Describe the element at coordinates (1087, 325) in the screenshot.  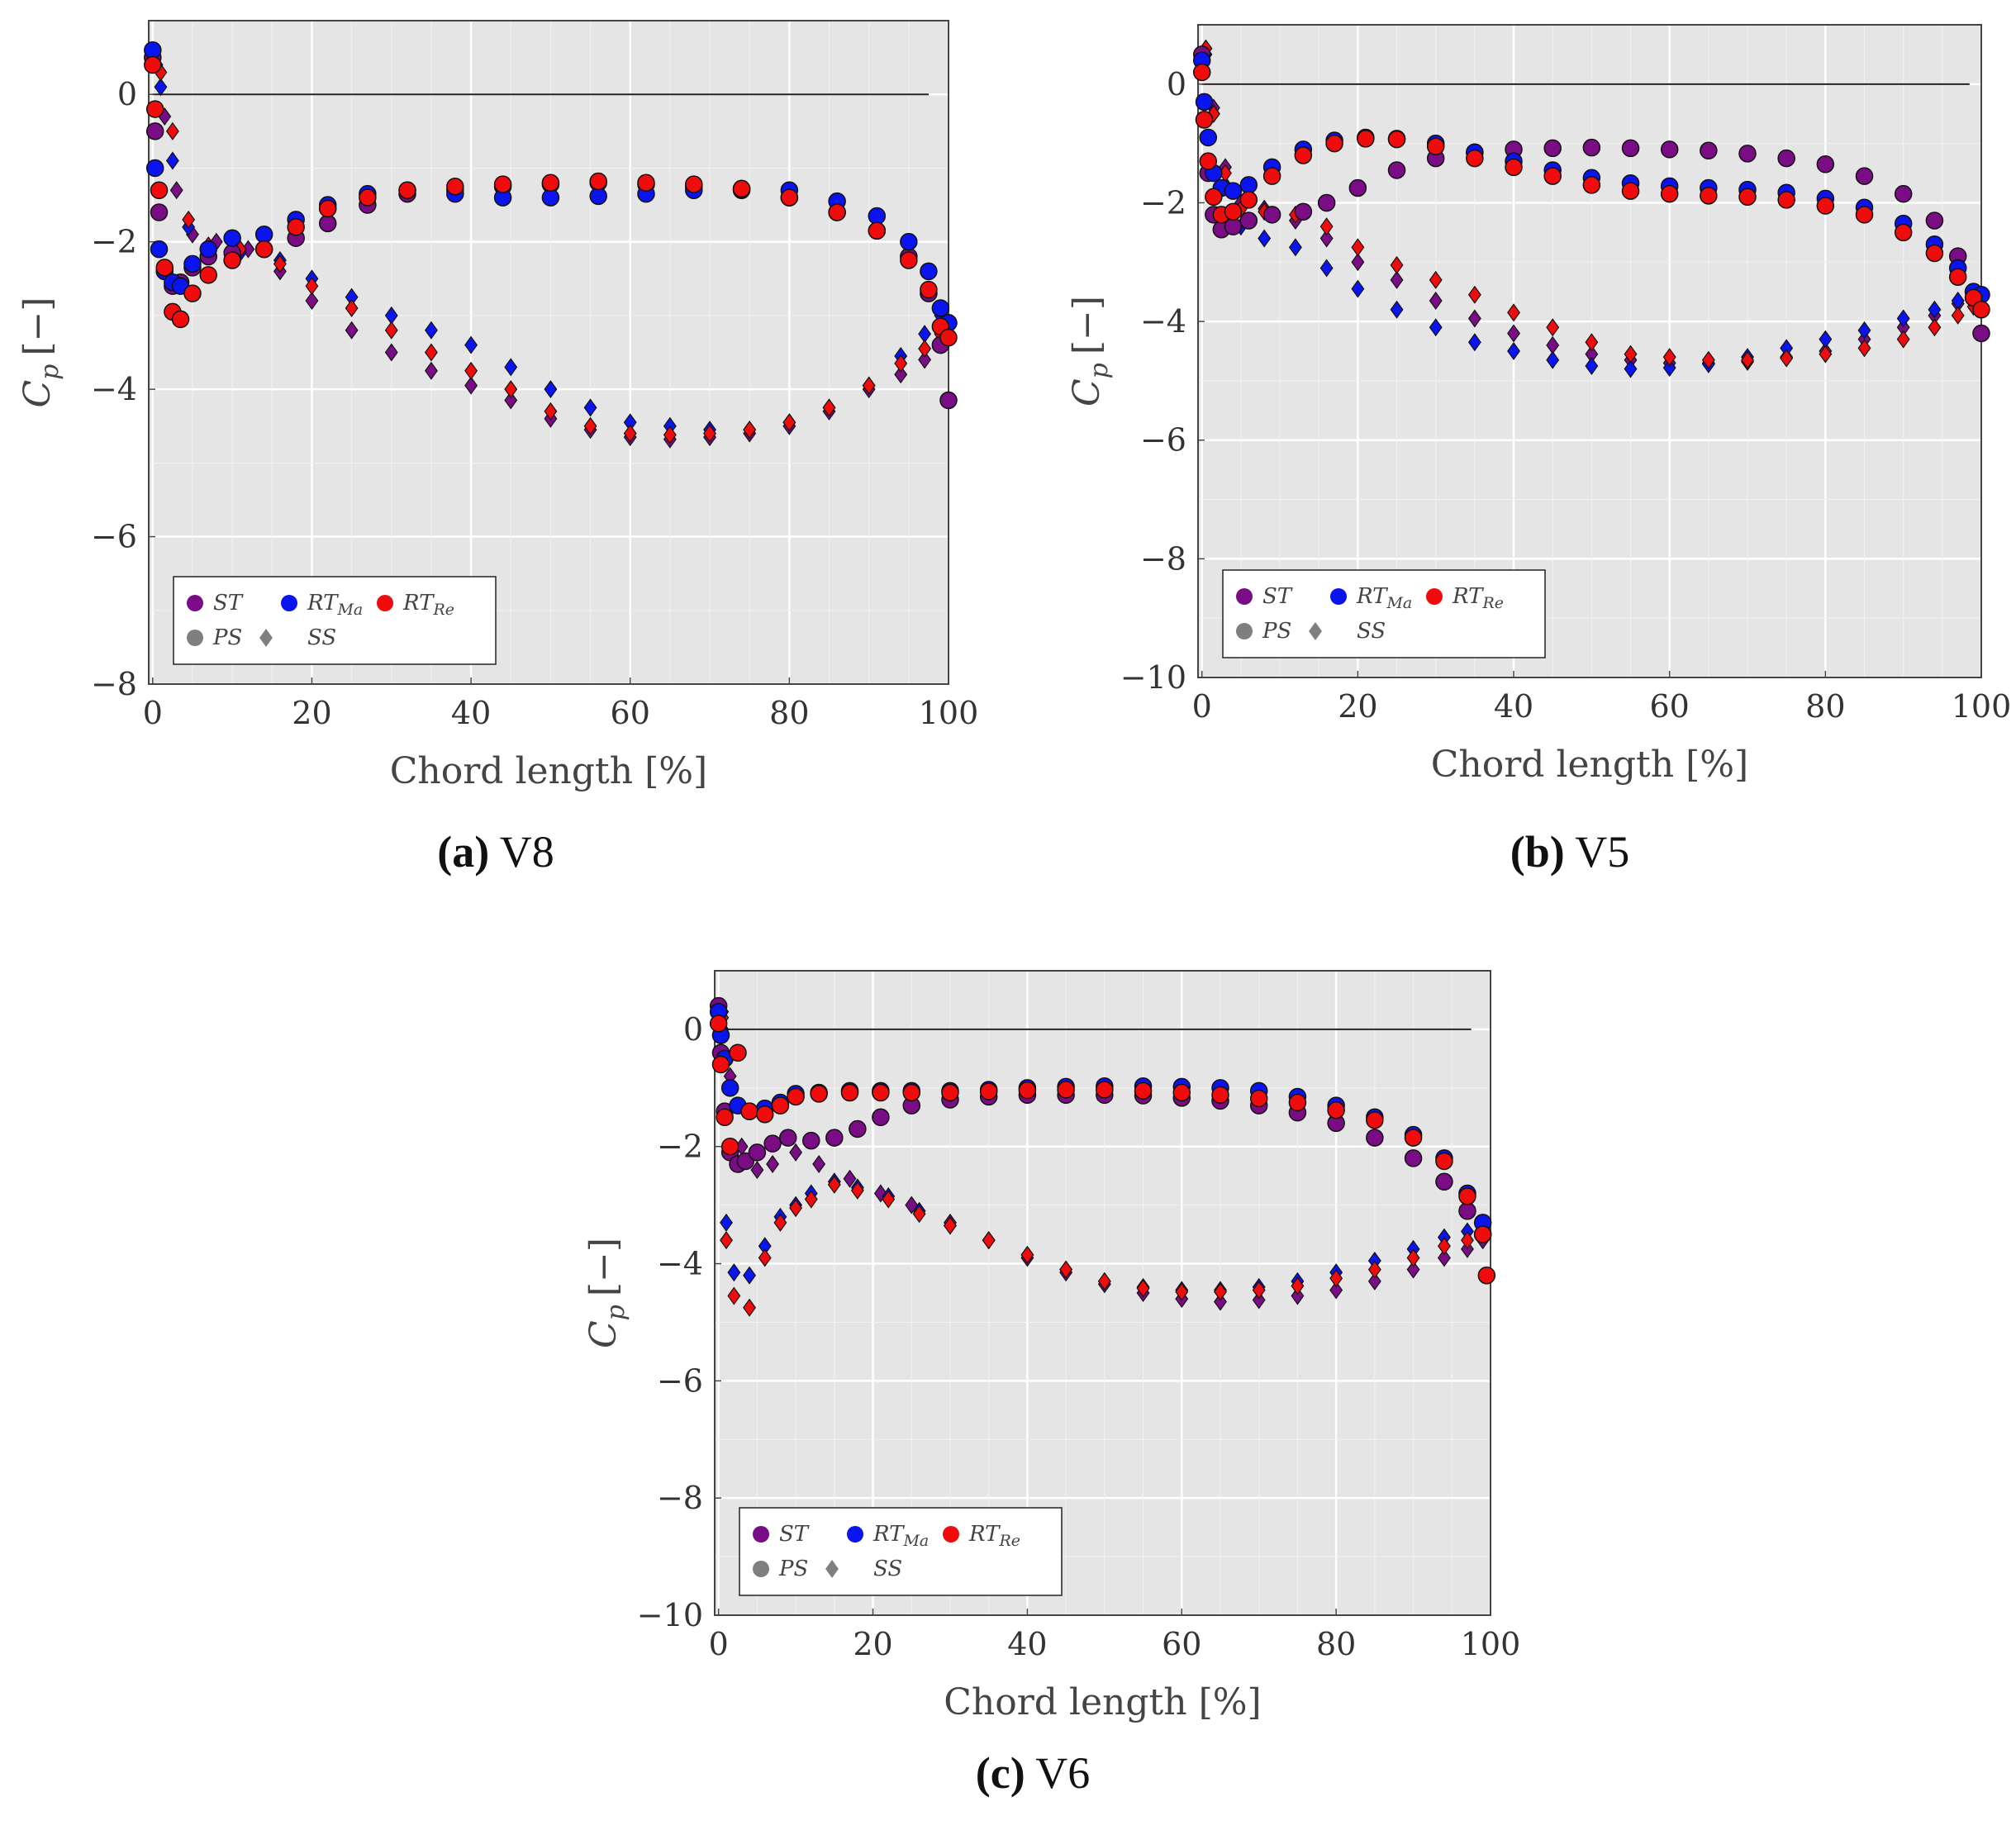
I see `y-label-unit: [−]` at that location.